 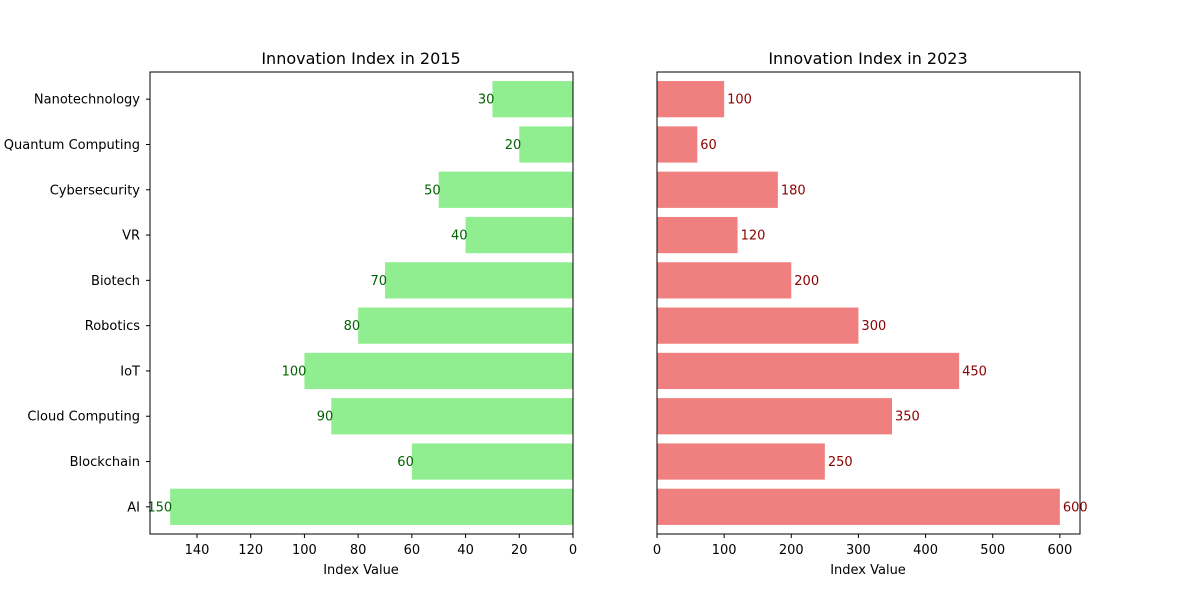 What do you see at coordinates (492, 461) in the screenshot?
I see `chart-2015-bar-blockchain` at bounding box center [492, 461].